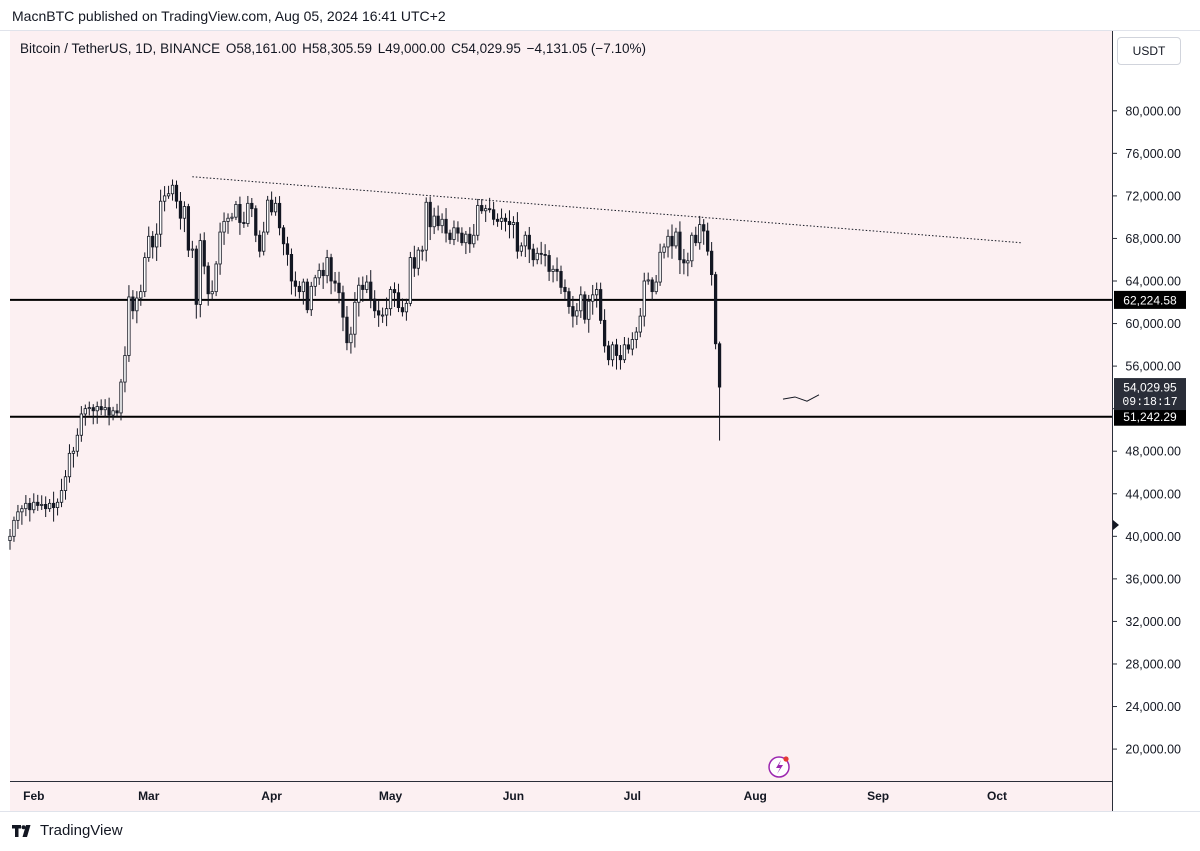 The width and height of the screenshot is (1200, 851). I want to click on price-tick-label: 28,000.00, so click(1153, 664).